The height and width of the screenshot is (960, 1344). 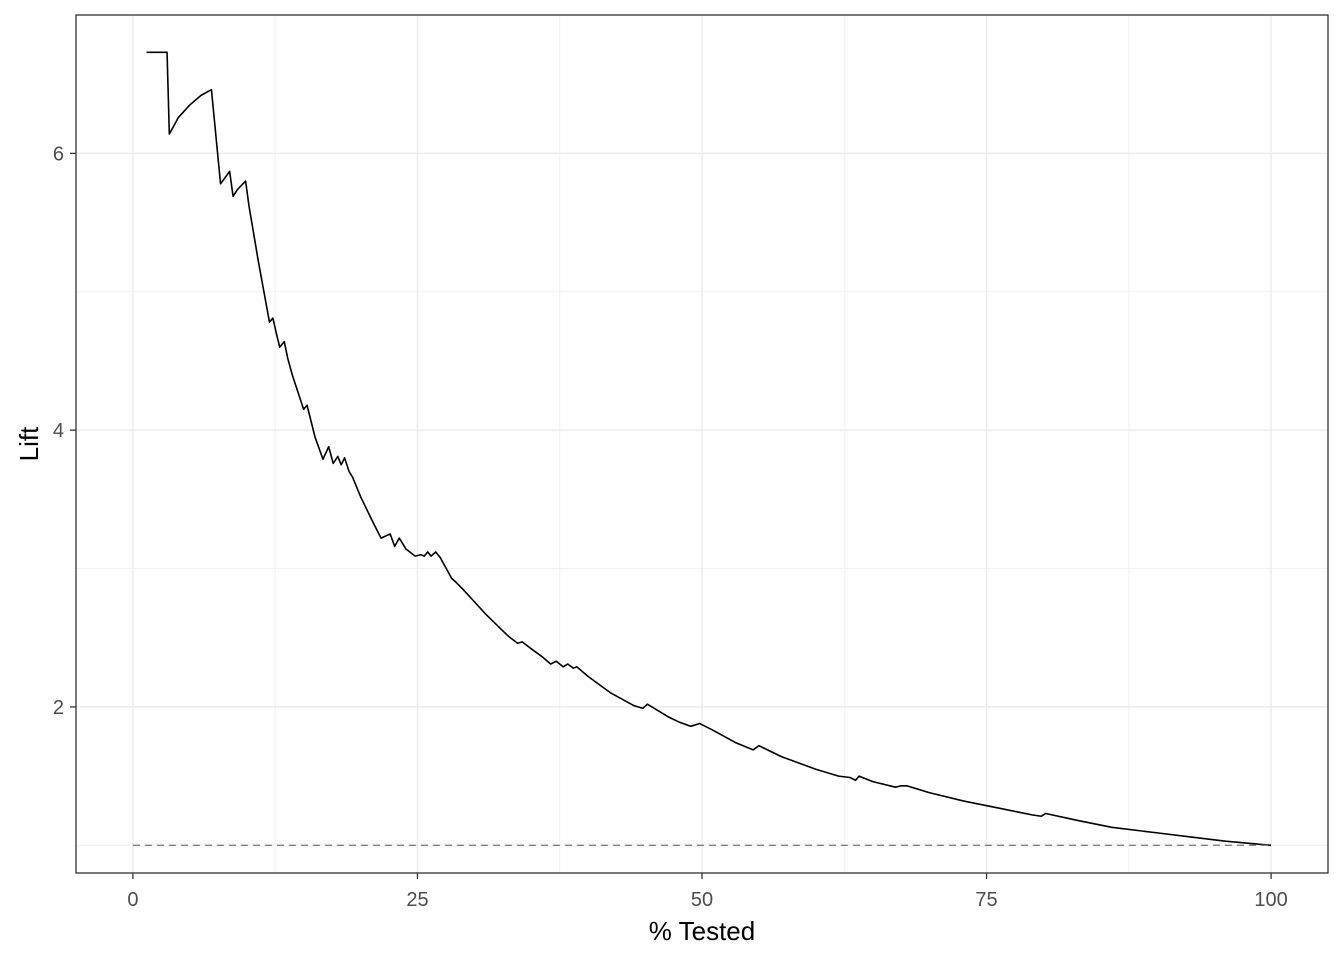 What do you see at coordinates (986, 900) in the screenshot?
I see `x-tick-label: 75` at bounding box center [986, 900].